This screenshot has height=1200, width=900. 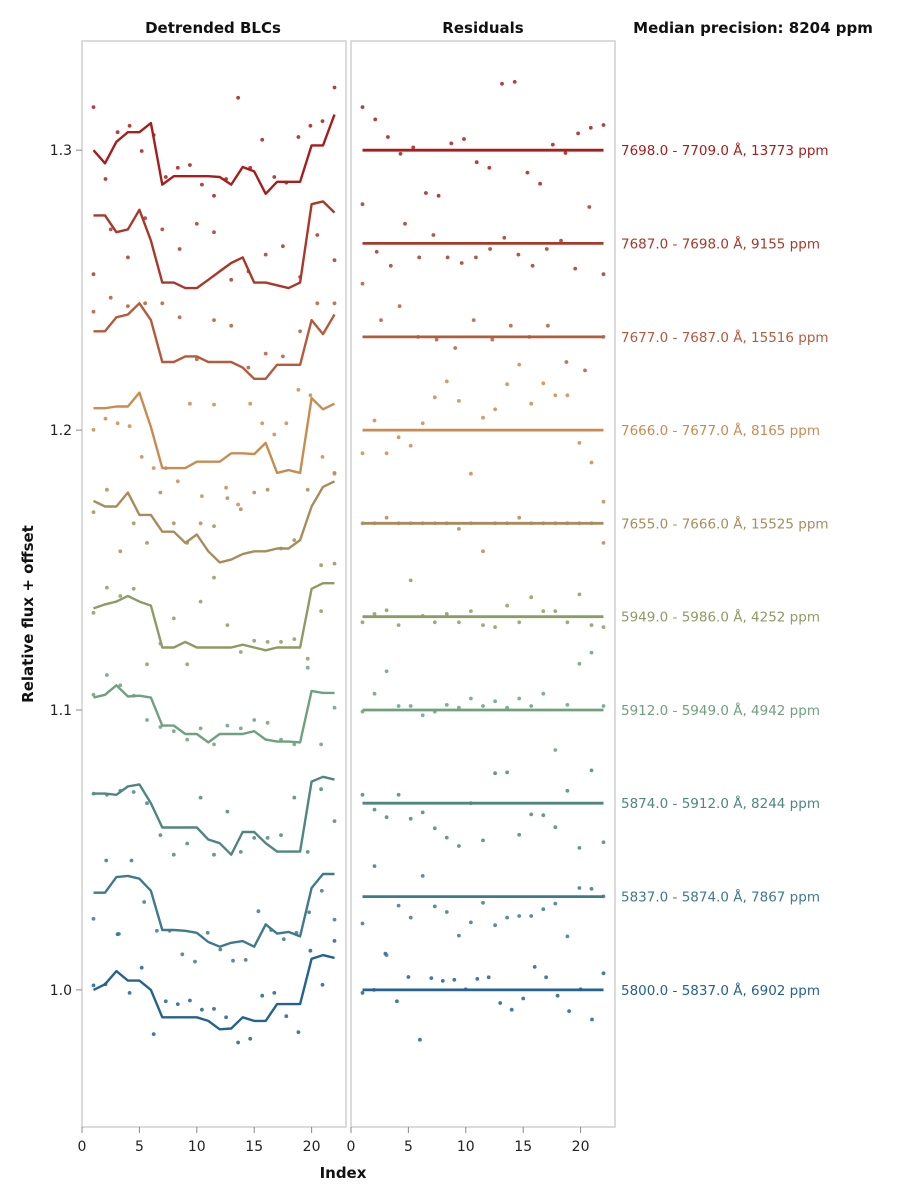 I want to click on band-label-8: 7687.0 - 7698.0 Å, 9155 ppm, so click(x=720, y=243).